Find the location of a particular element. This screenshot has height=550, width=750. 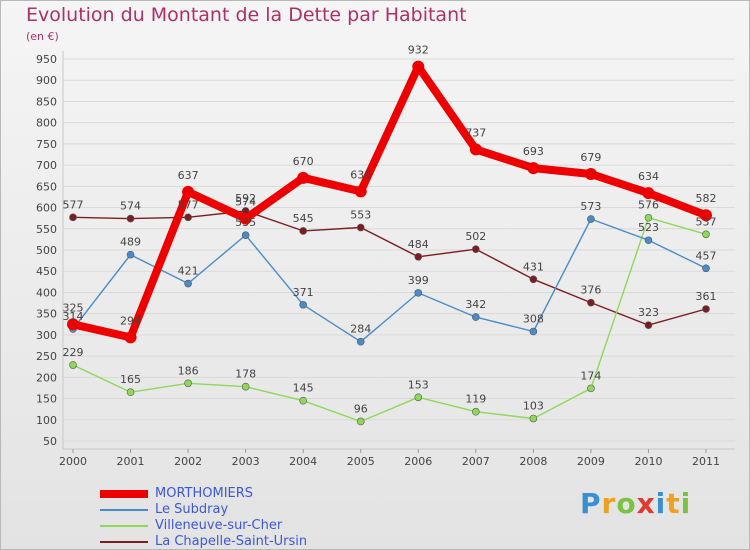

legend-item-le-subdray: Le Subdray is located at coordinates (230, 510).